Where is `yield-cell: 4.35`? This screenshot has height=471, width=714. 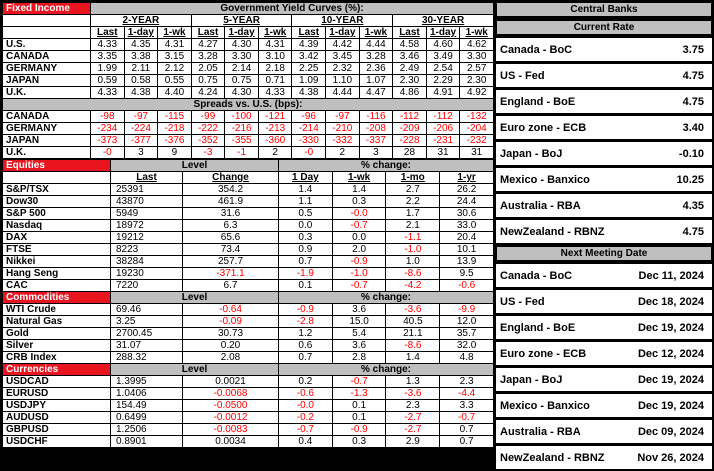
yield-cell: 4.35 is located at coordinates (141, 44).